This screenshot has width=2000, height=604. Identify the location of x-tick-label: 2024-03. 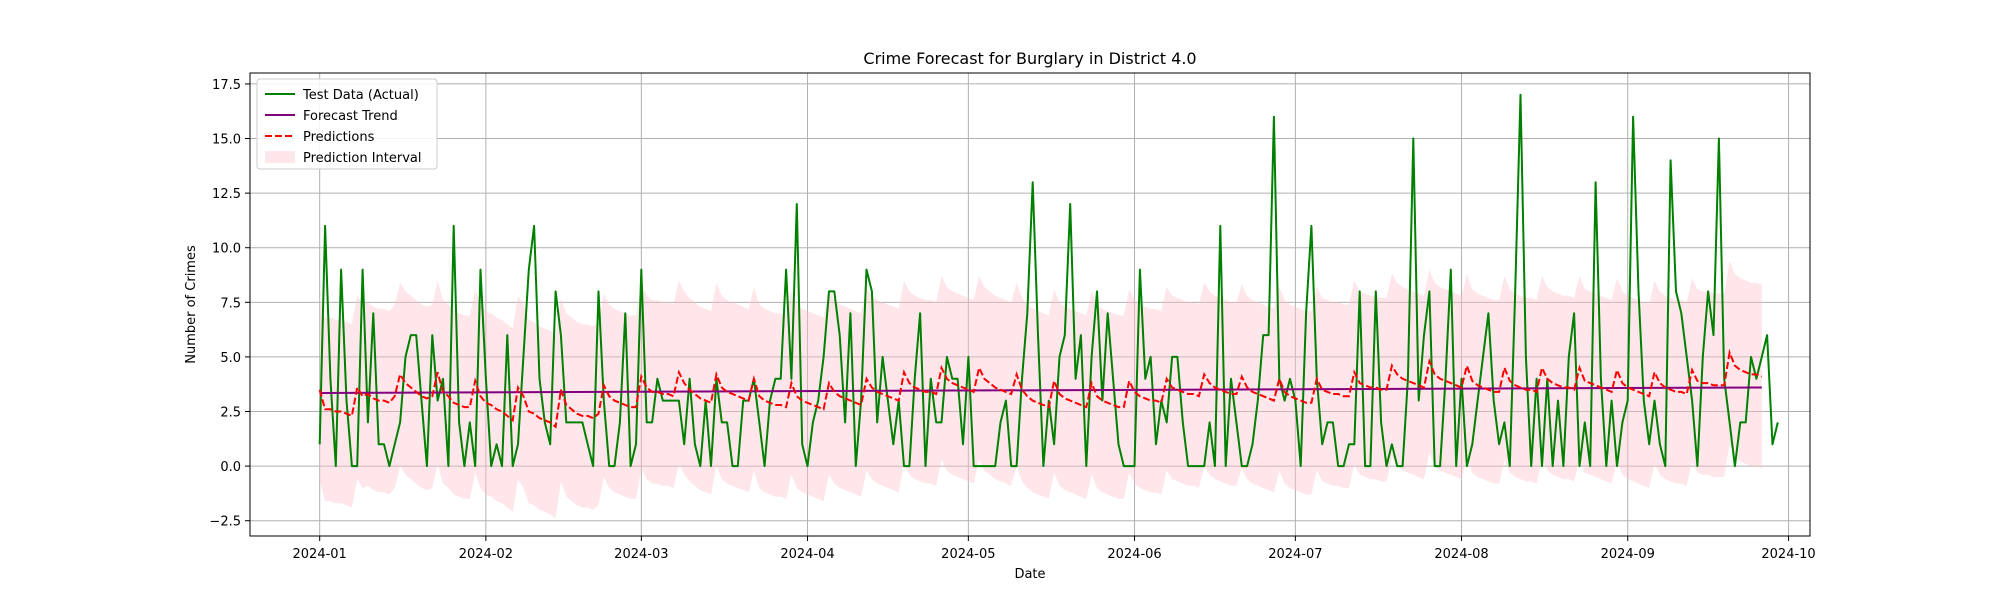
(641, 554).